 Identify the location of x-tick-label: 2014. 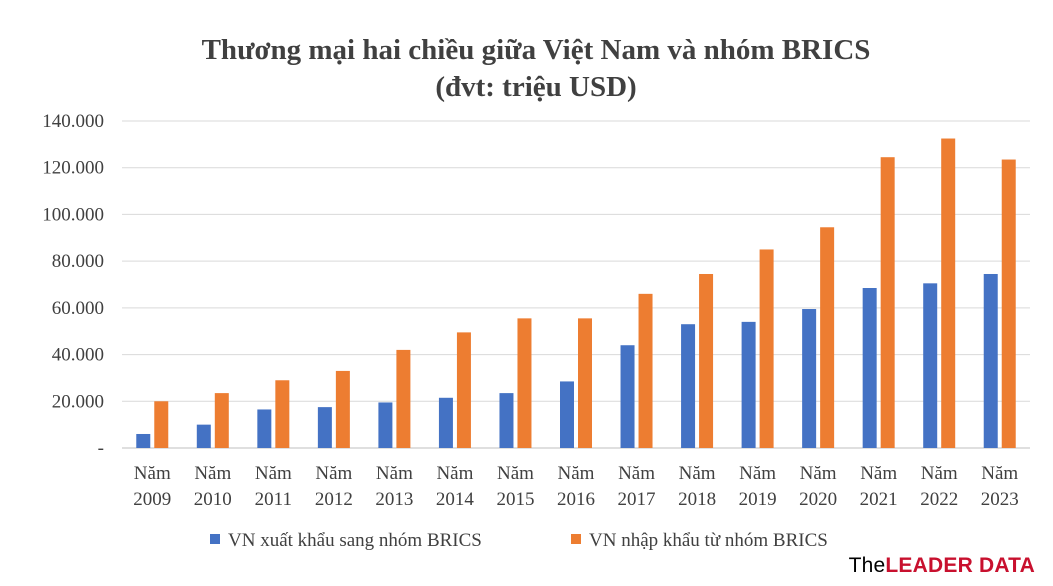
(455, 499).